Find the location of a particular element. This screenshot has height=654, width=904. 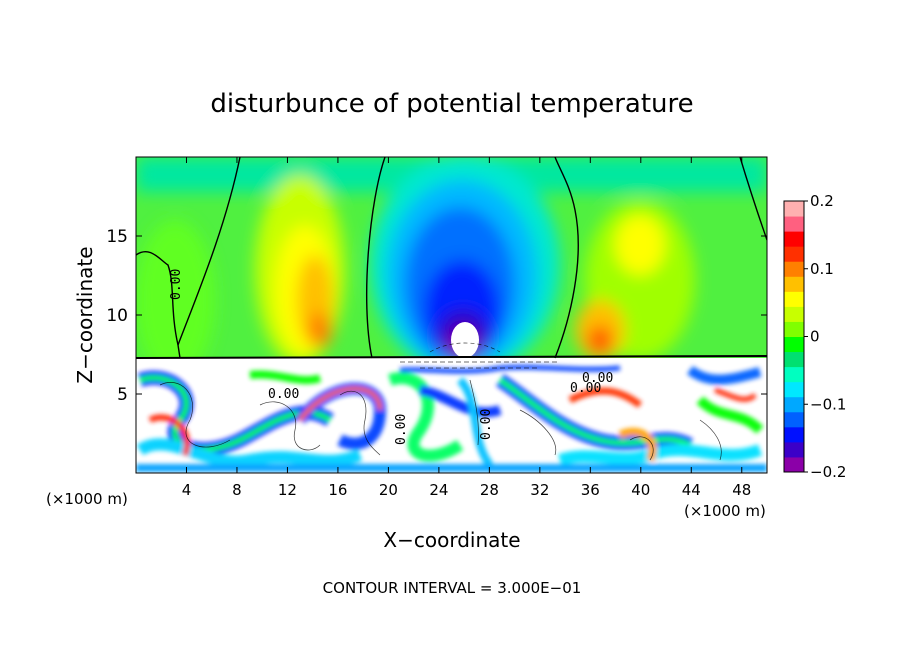

x-tick-label: 48 is located at coordinates (741, 490).